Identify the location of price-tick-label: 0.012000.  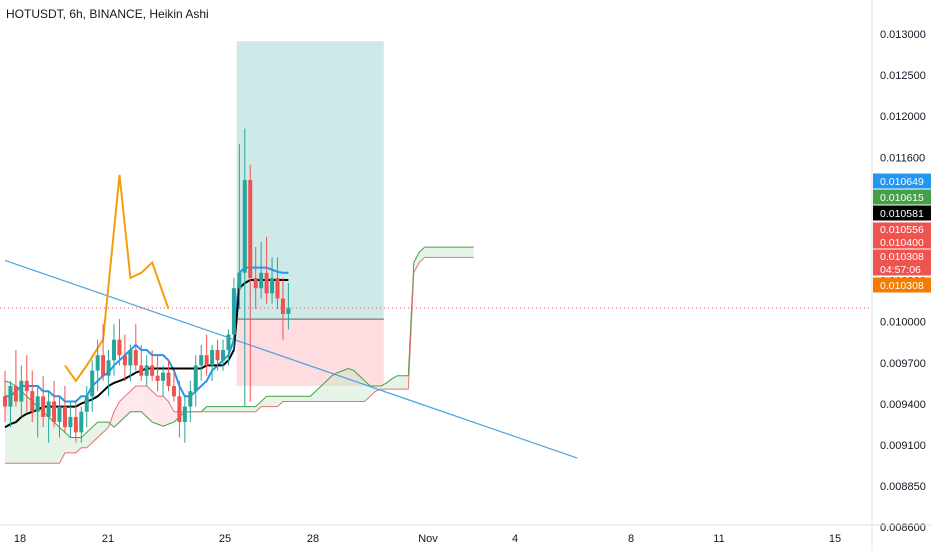
(903, 117).